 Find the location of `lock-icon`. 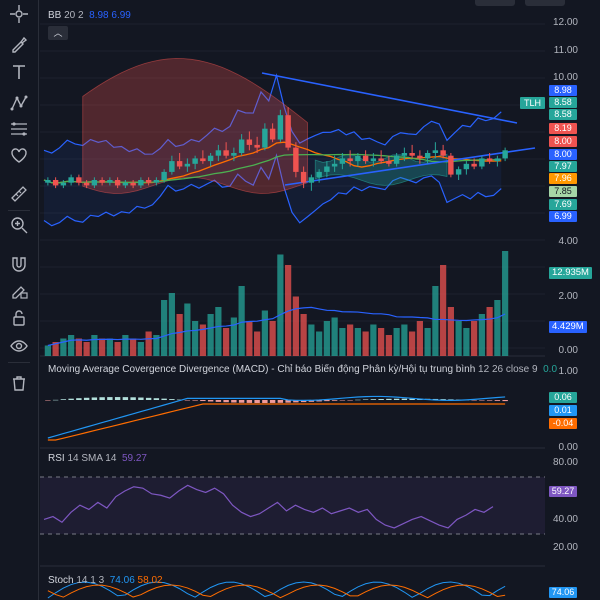

lock-icon is located at coordinates (19, 318).